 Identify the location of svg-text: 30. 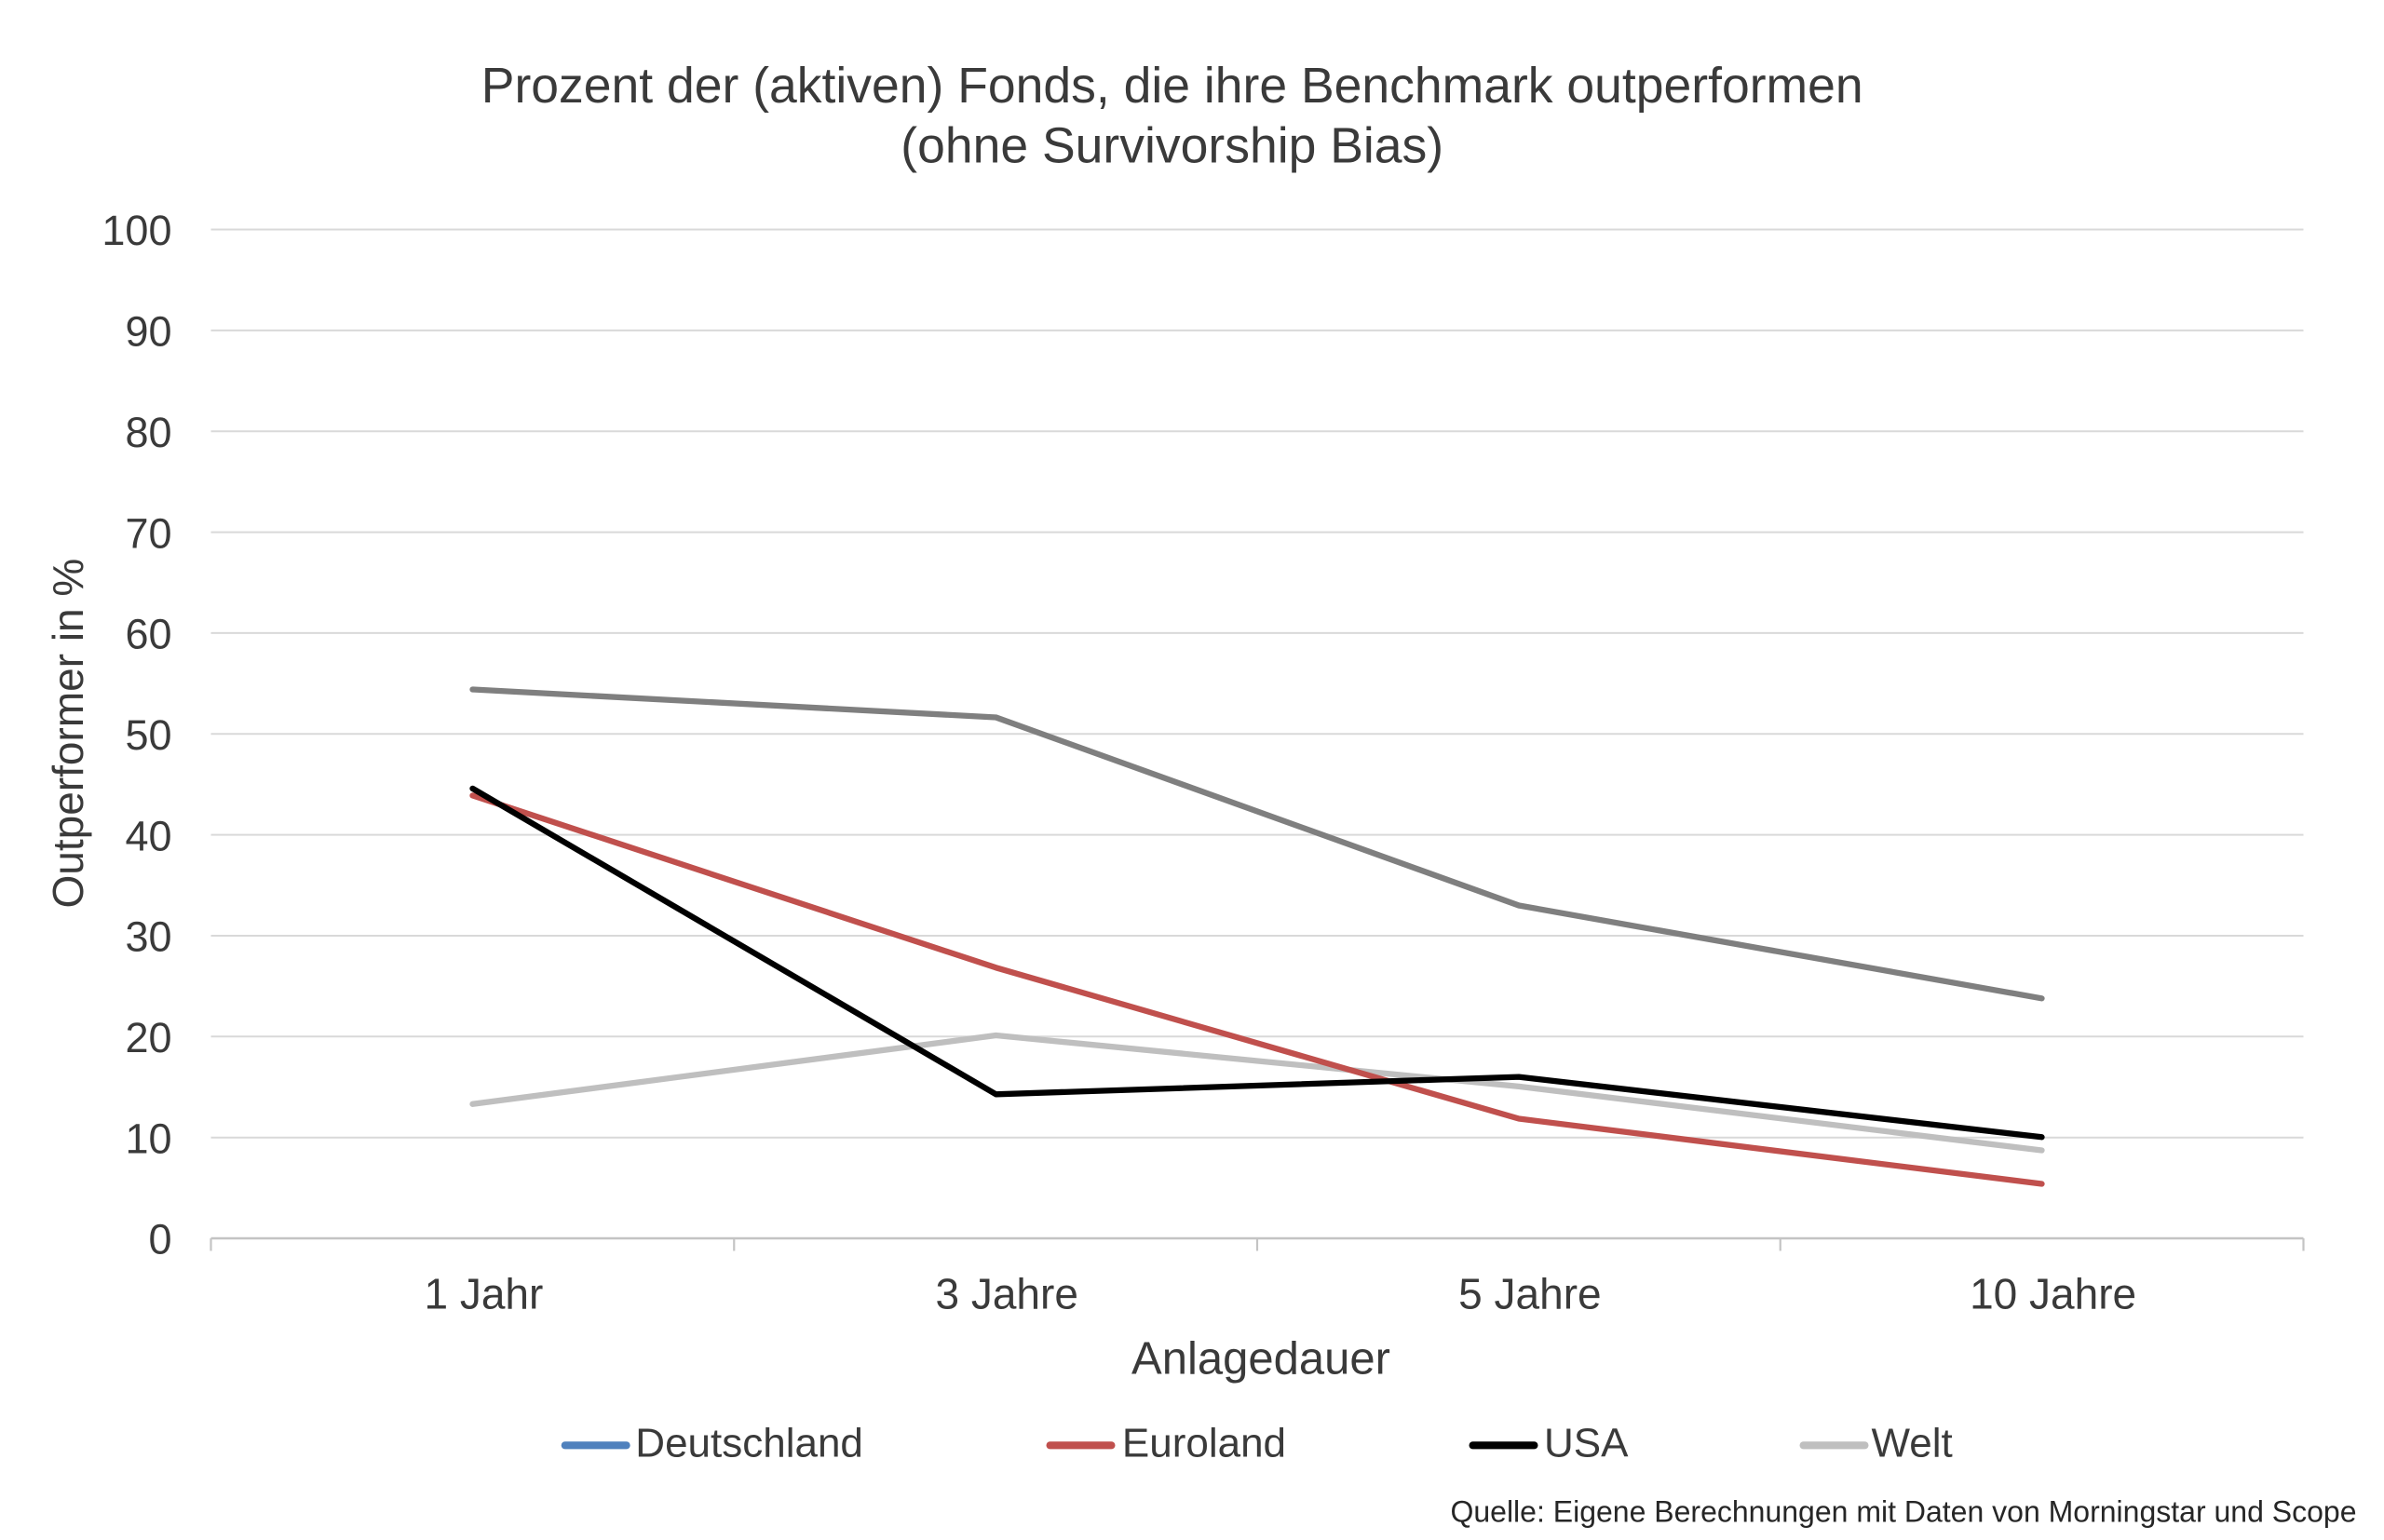
(148, 937).